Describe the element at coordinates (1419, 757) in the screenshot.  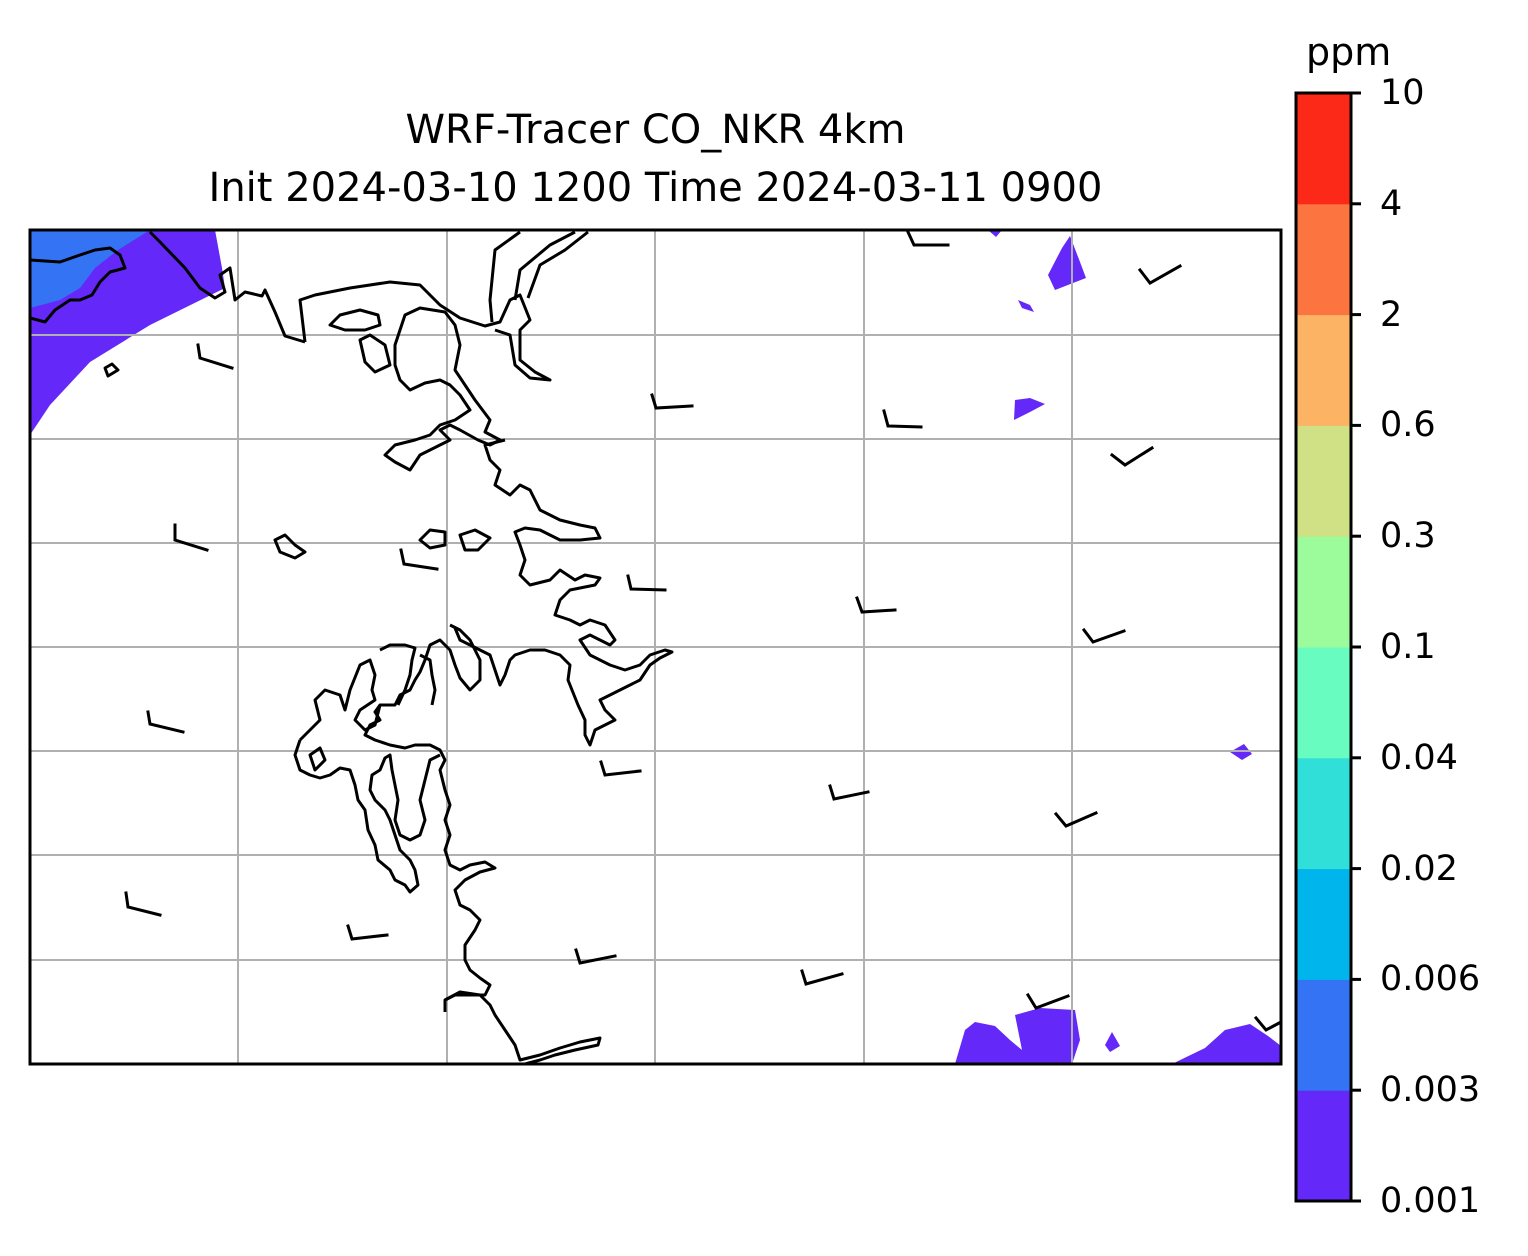
I see `colorbar-tick-label: 0.04` at that location.